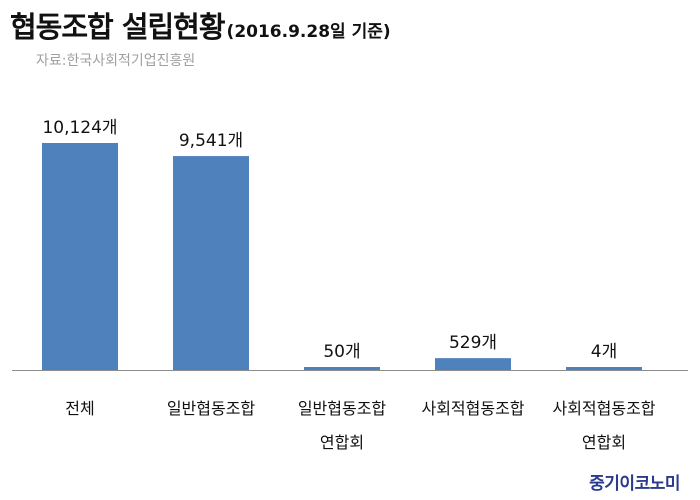 The height and width of the screenshot is (500, 700). I want to click on chart-title-block: 협동조합 설립현황 (2016.9.28일 기준), so click(200, 25).